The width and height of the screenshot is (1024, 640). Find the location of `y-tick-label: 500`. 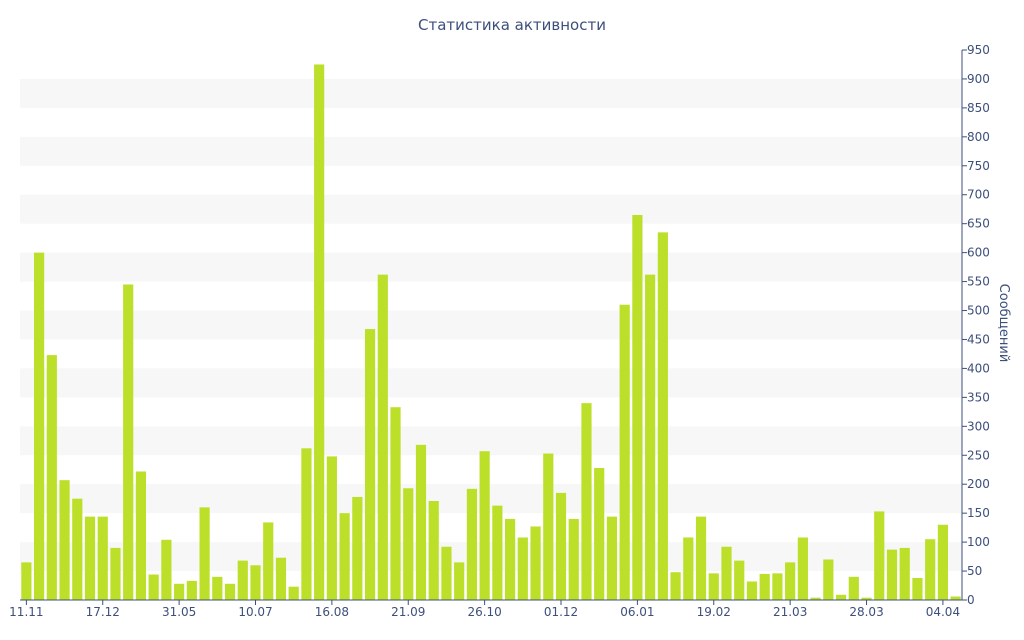

y-tick-label: 500 is located at coordinates (978, 311).